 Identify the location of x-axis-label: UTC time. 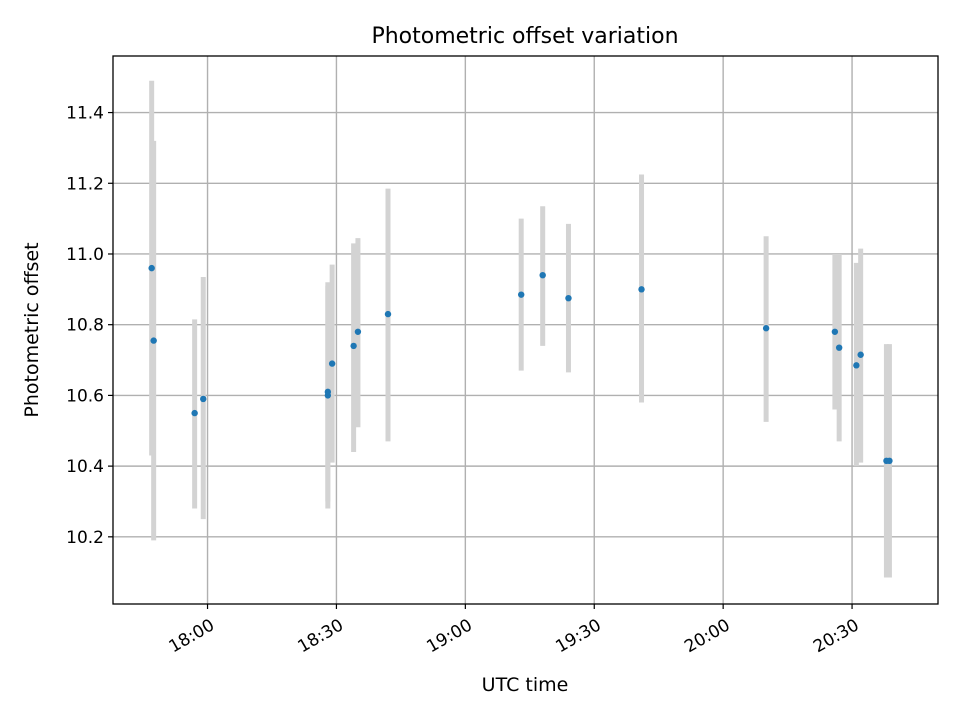
(525, 685).